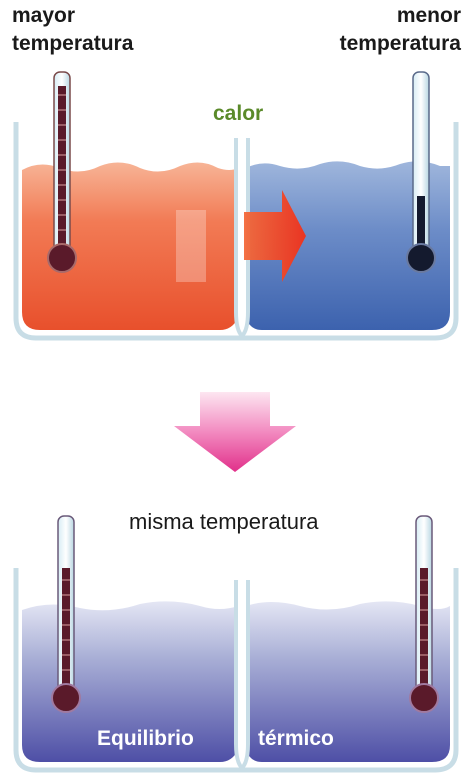 Image resolution: width=471 pixels, height=782 pixels. Describe the element at coordinates (191, 246) in the screenshot. I see `reflection` at that location.